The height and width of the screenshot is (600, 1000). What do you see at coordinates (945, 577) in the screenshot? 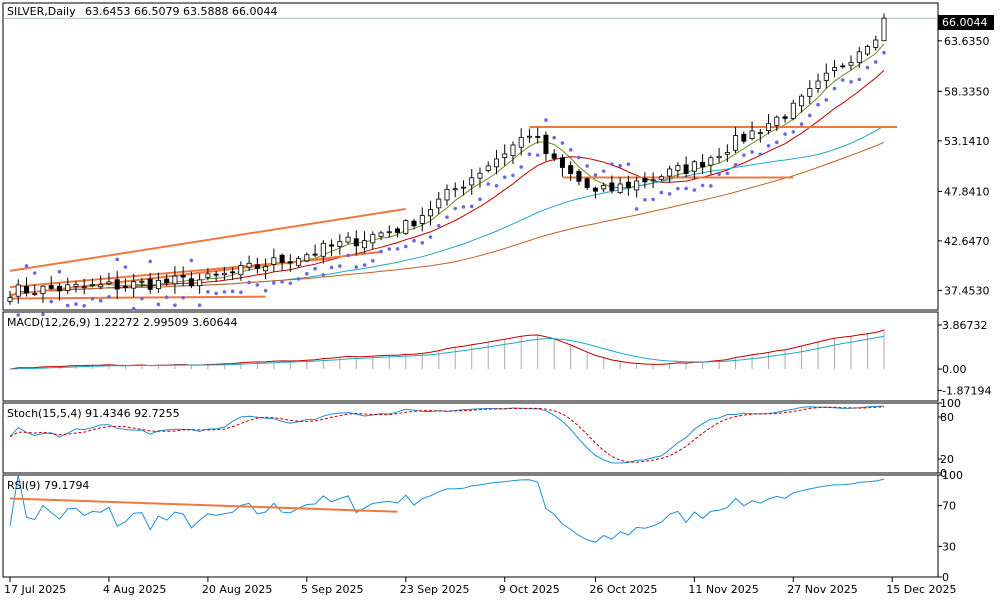
I see `rsi-tick-label: 0` at bounding box center [945, 577].